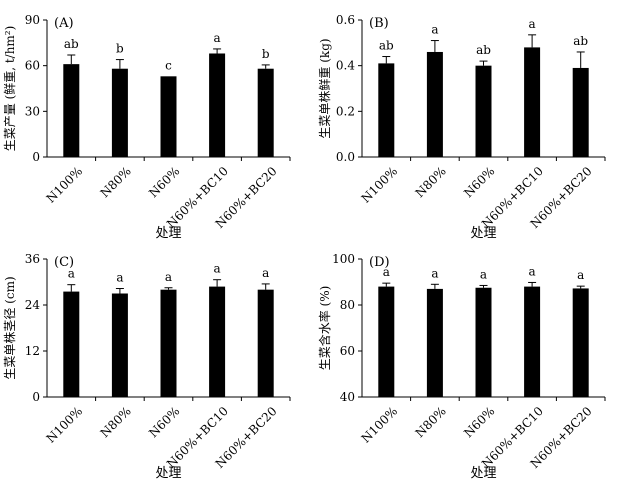 This screenshot has width=631, height=482. Describe the element at coordinates (32, 111) in the screenshot. I see `y-tick-label: 30` at that location.